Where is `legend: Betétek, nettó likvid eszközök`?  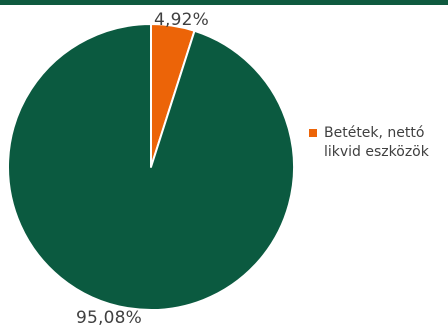
legend: Betétek, nettó likvid eszközök is located at coordinates (378, 143).